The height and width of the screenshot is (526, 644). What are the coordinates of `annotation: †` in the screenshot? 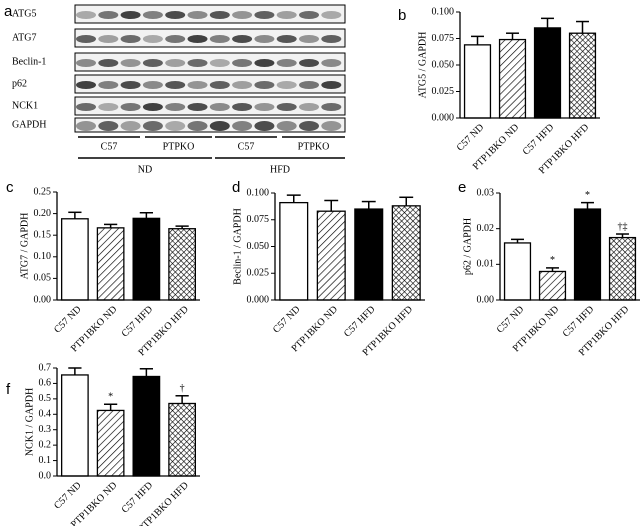 It's located at (182, 388).